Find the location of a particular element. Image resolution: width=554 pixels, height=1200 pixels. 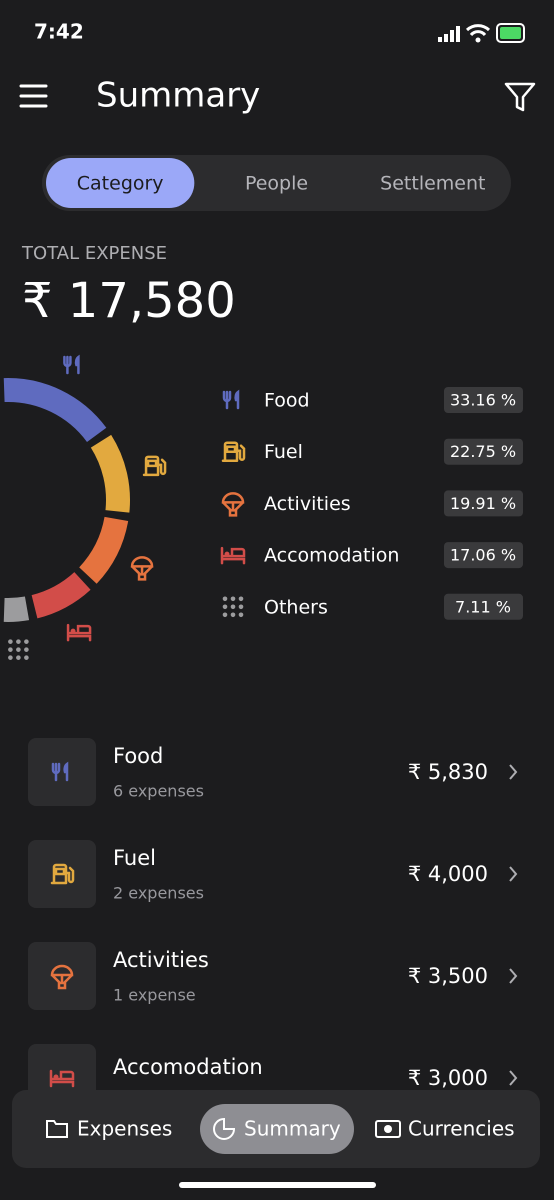

legend-name: Fuel is located at coordinates (283, 452).